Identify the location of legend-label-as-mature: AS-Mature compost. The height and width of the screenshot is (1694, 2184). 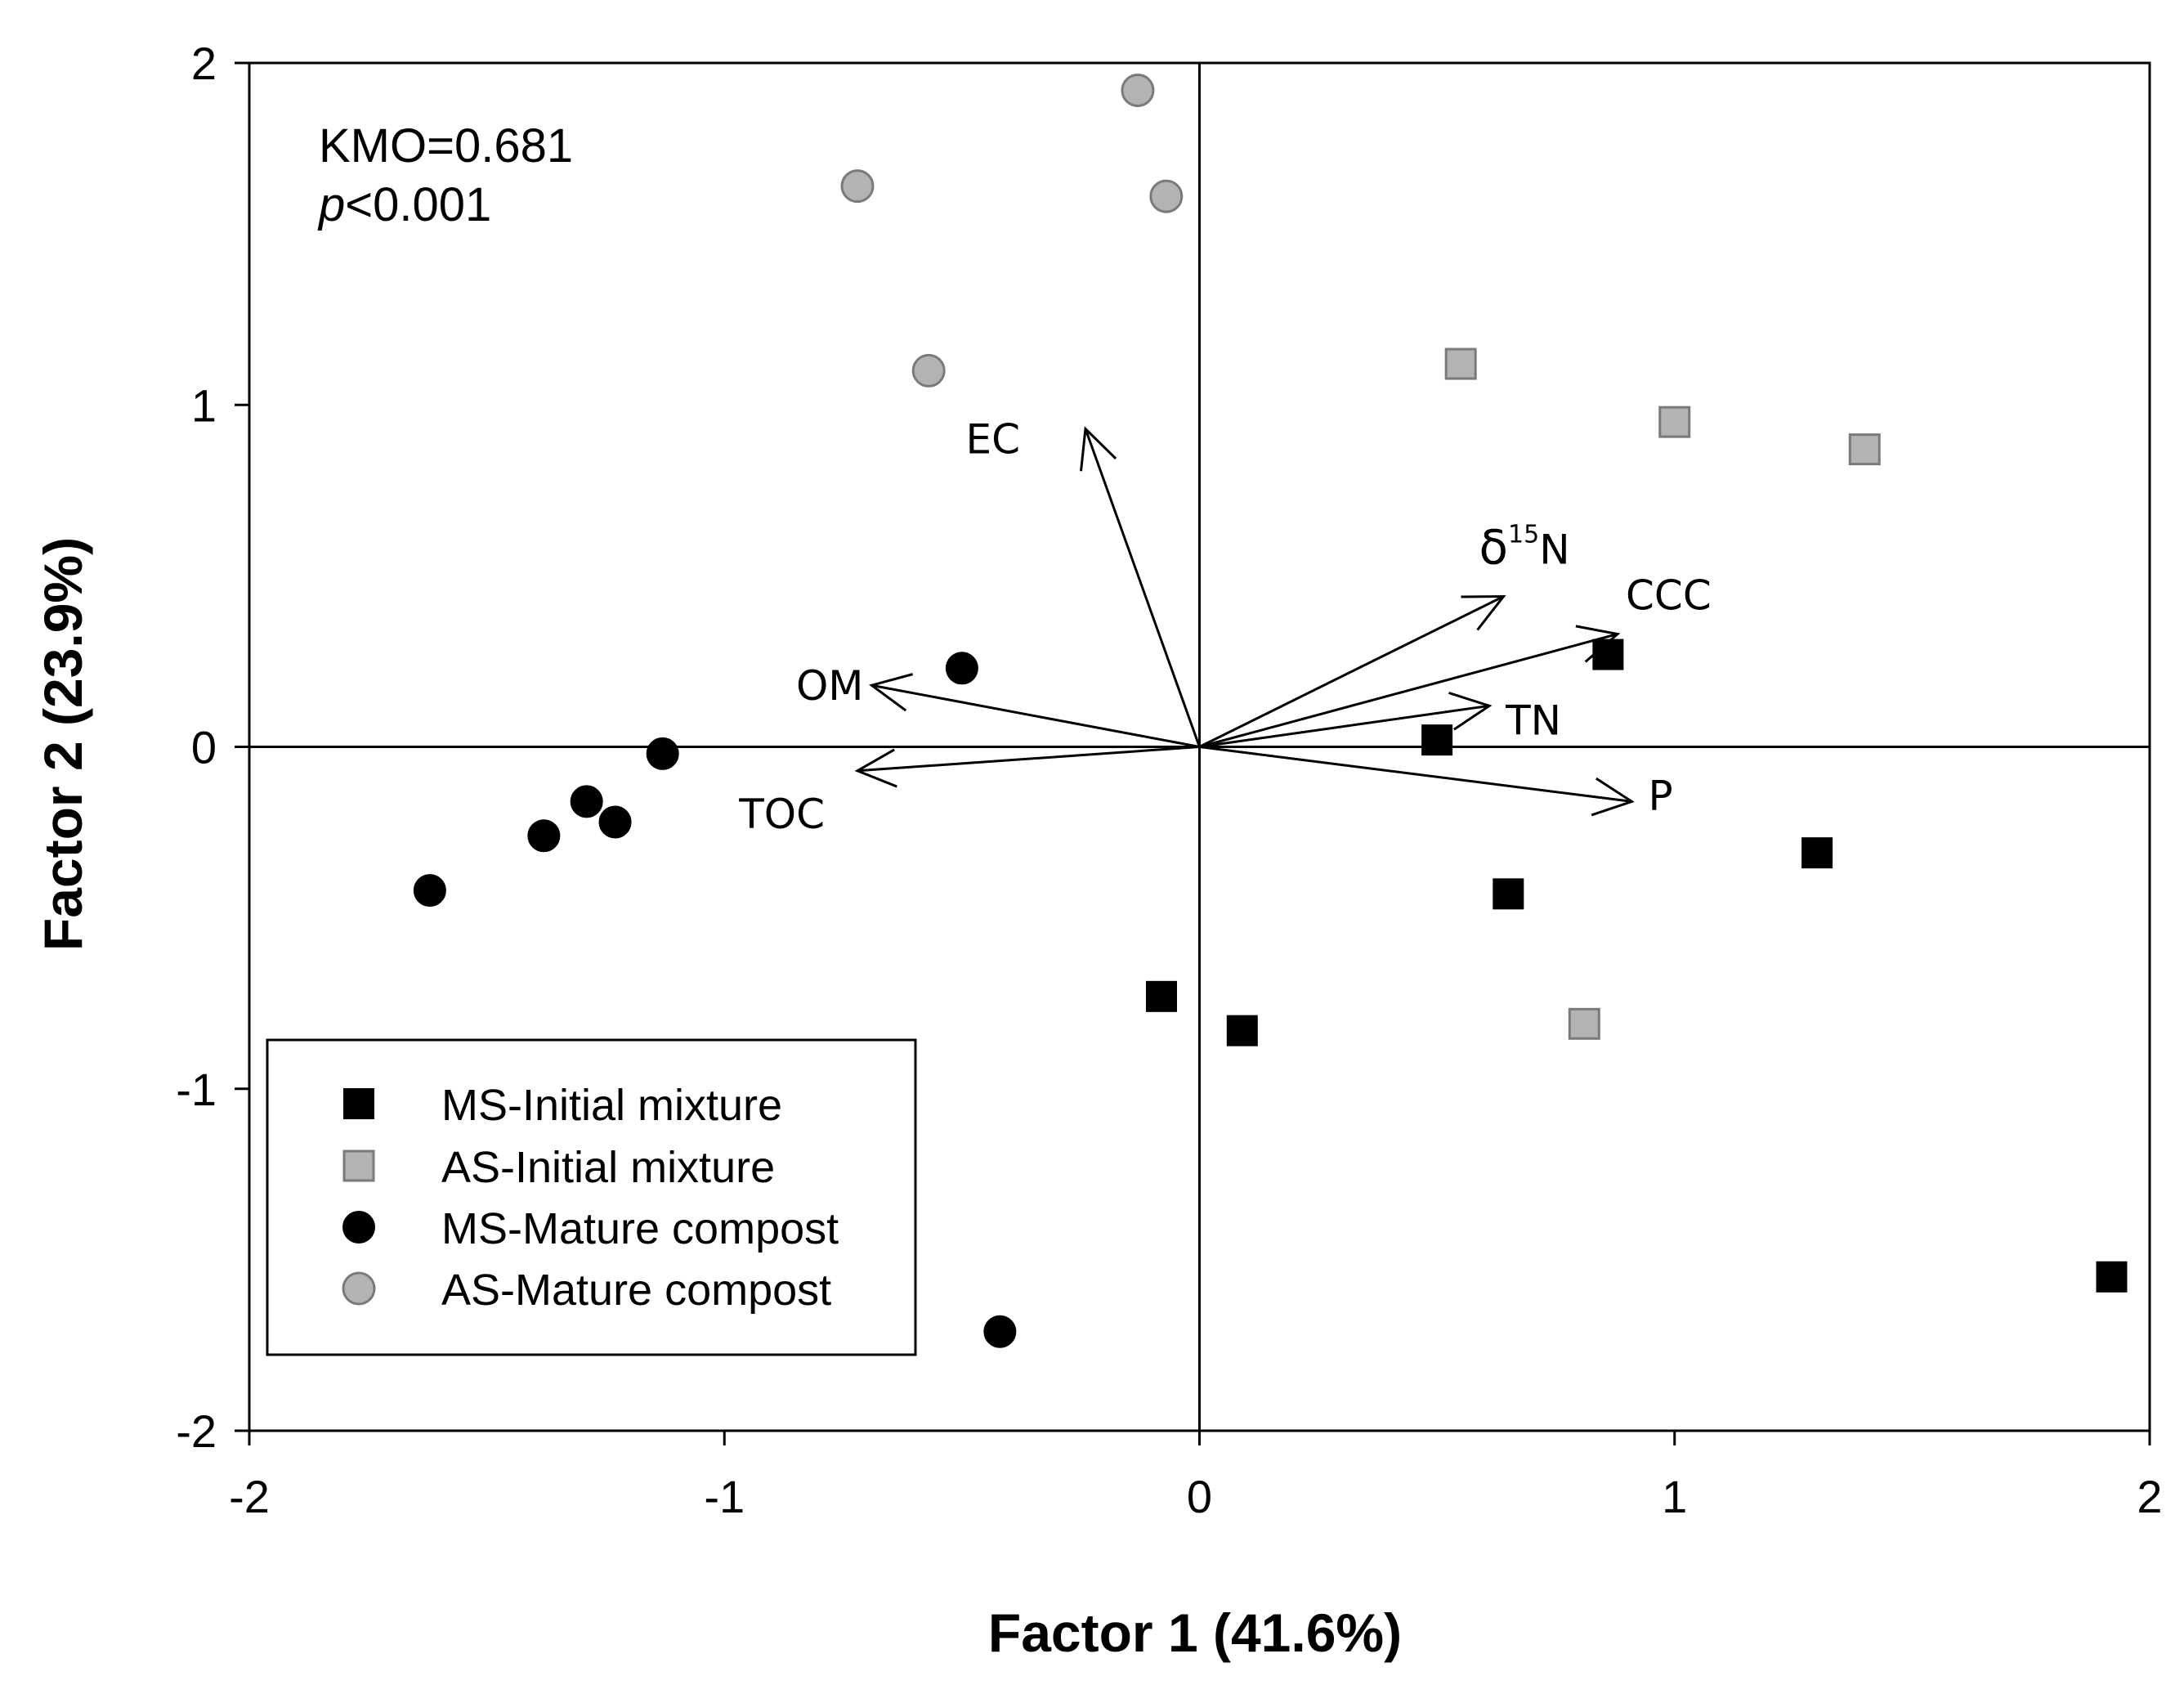
(636, 1290).